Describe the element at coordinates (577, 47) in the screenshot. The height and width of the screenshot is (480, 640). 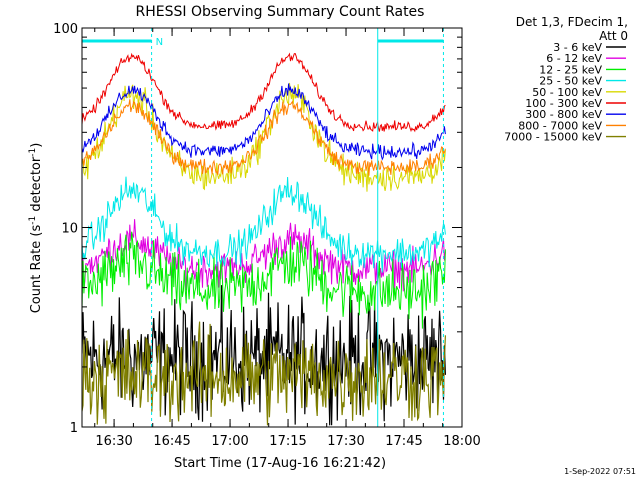
I see `legend-label-0: 3 - 6 keV` at that location.